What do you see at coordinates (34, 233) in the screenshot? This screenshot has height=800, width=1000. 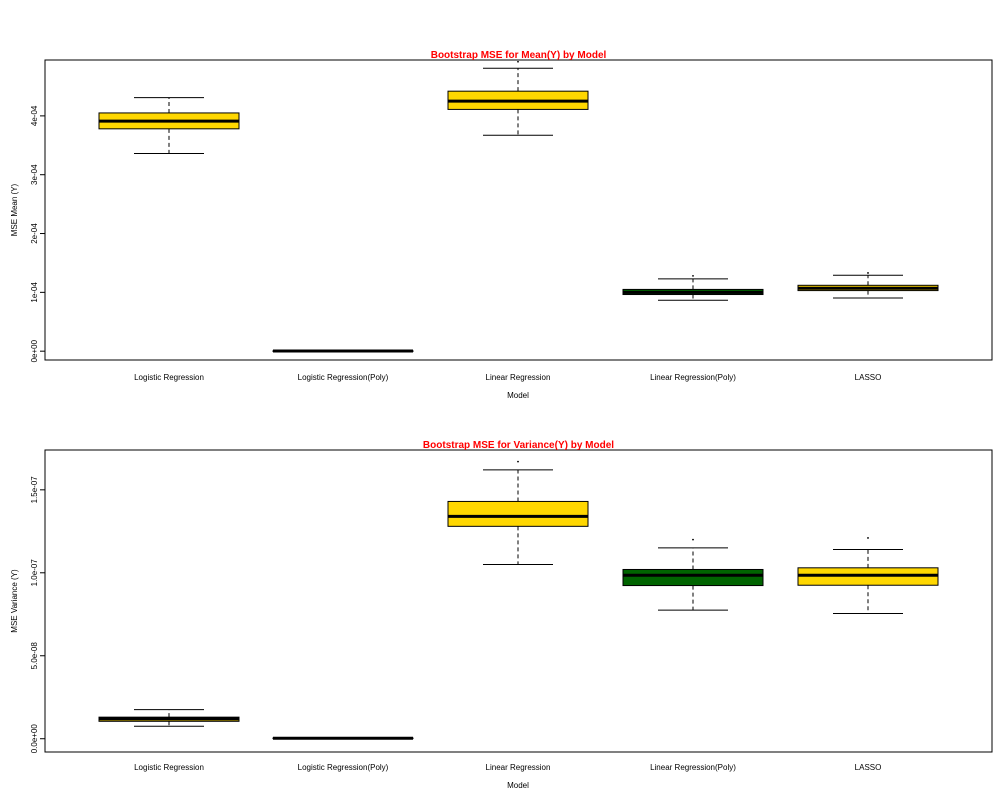 I see `y-tick-label: 2e-04` at bounding box center [34, 233].